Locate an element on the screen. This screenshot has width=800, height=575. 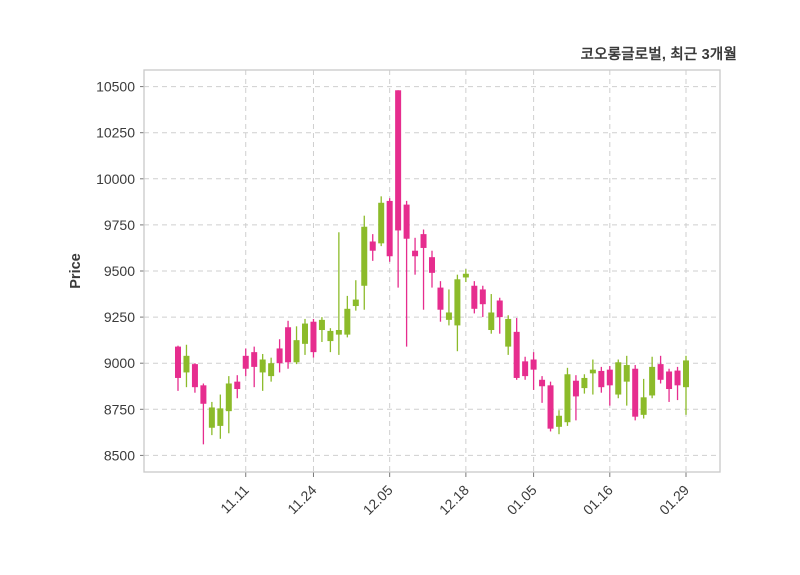
chart-title: 코오롱글로벌, 최근 3개월 is located at coordinates (658, 55).